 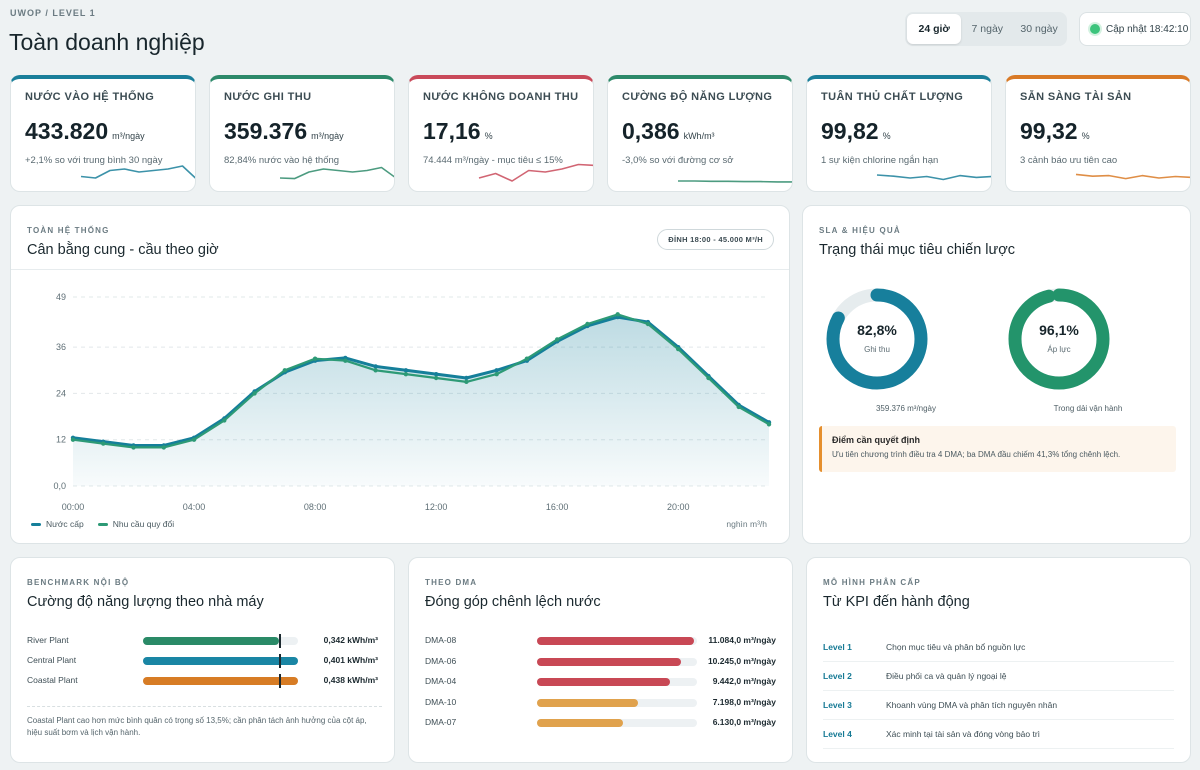 What do you see at coordinates (61, 297) in the screenshot?
I see `y-tick-label: 49` at bounding box center [61, 297].